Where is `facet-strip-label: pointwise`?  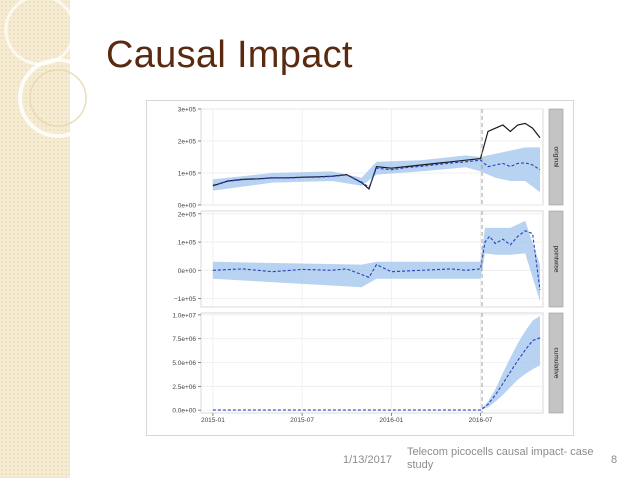 facet-strip-label: pointwise is located at coordinates (556, 258).